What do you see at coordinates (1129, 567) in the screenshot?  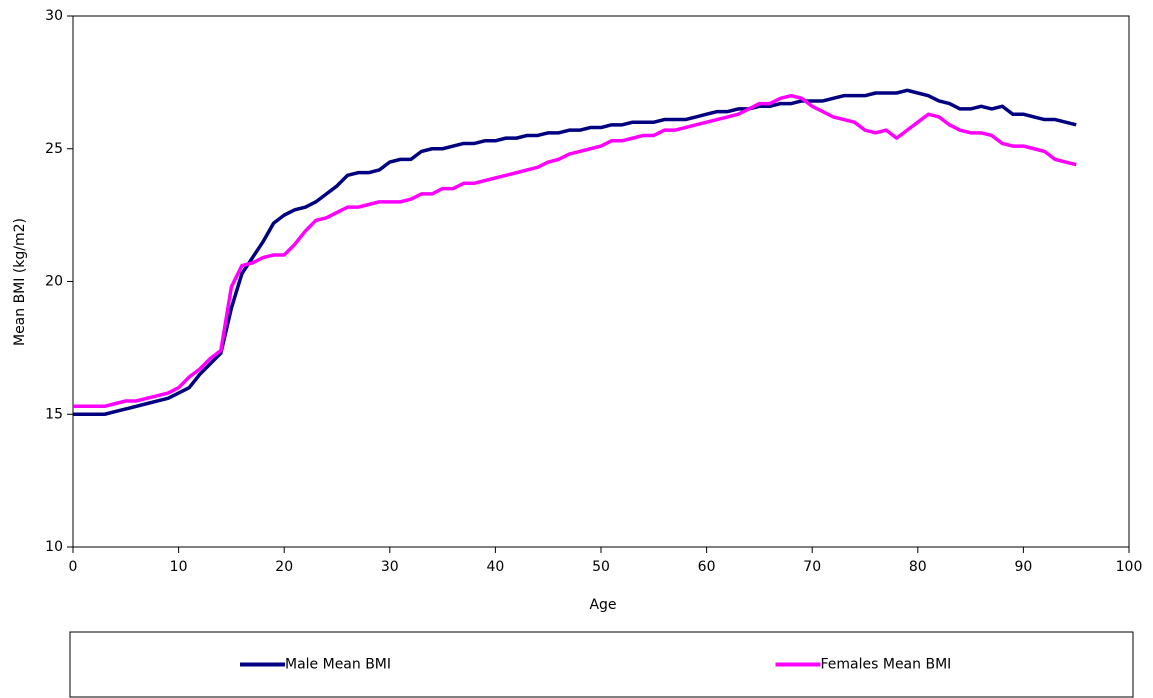 I see `x-tick-label: 100` at bounding box center [1129, 567].